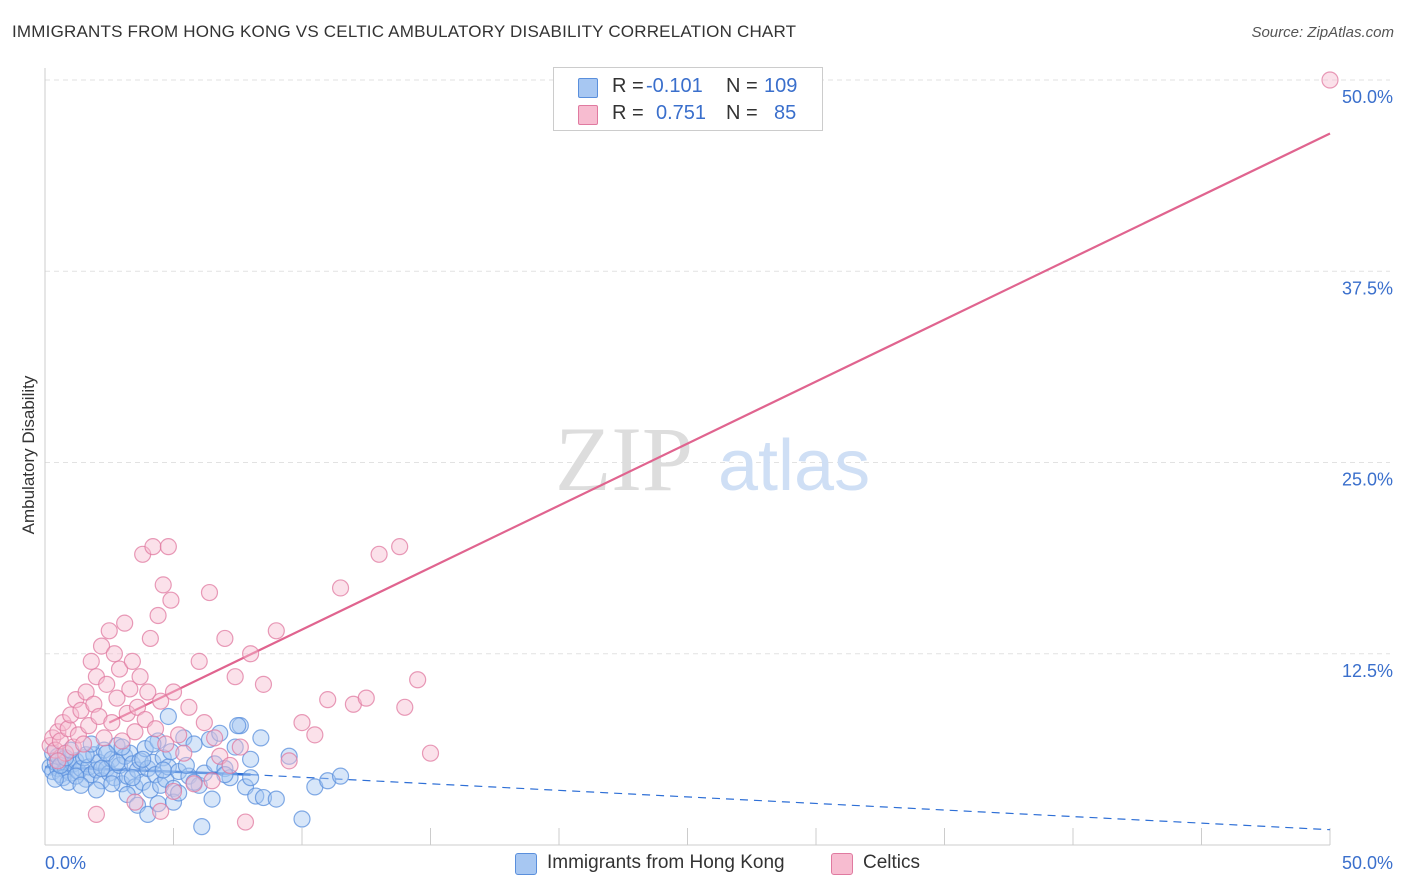  Describe the element at coordinates (526, 864) in the screenshot. I see `bottom-legend-swatch-hong-kong` at that location.